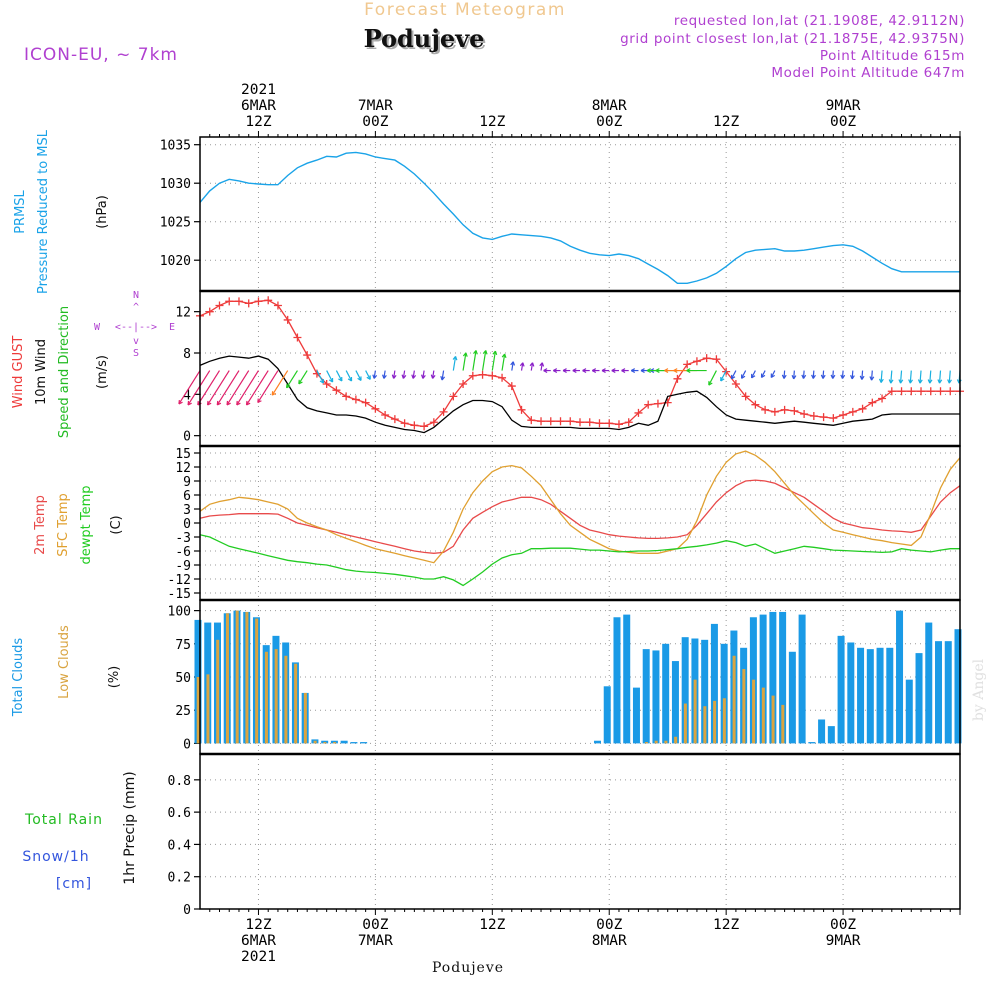 The height and width of the screenshot is (1000, 1000). What do you see at coordinates (179, 612) in the screenshot?
I see `ytick-label: 100` at bounding box center [179, 612].